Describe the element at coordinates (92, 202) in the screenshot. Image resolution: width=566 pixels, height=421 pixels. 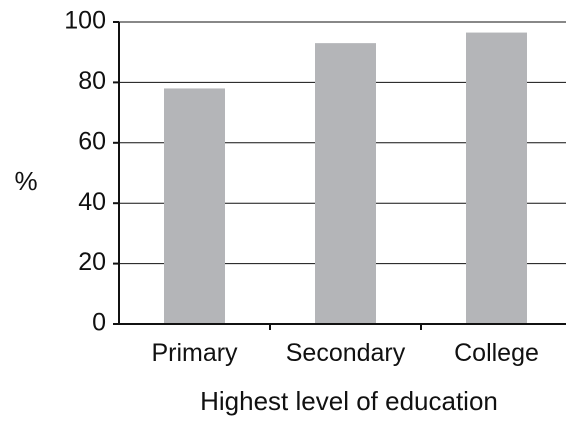
I see `y-tick-label: 40` at that location.